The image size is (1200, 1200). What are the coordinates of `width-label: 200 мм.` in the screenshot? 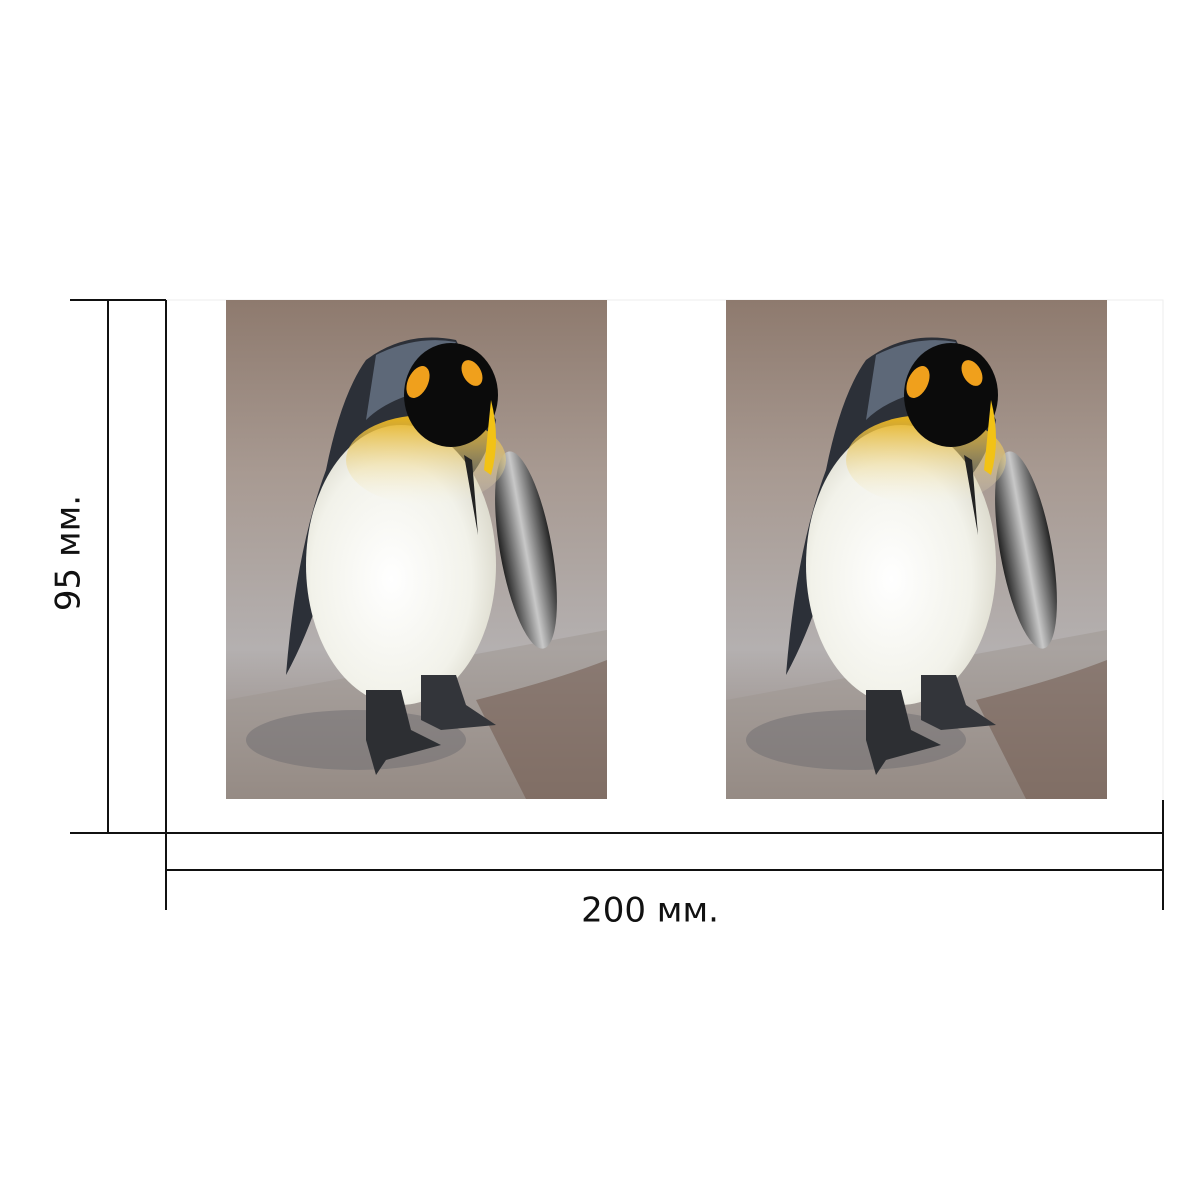 It's located at (650, 911).